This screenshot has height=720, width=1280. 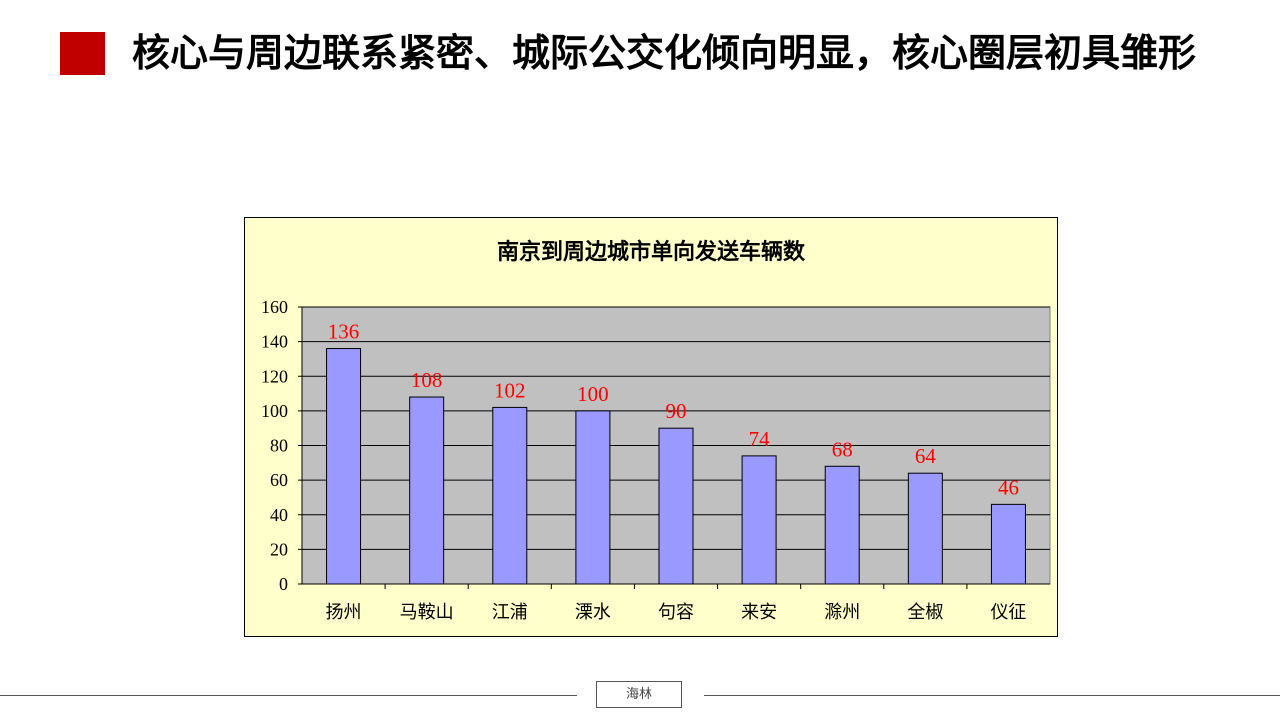 I want to click on data-label: 136, so click(x=344, y=332).